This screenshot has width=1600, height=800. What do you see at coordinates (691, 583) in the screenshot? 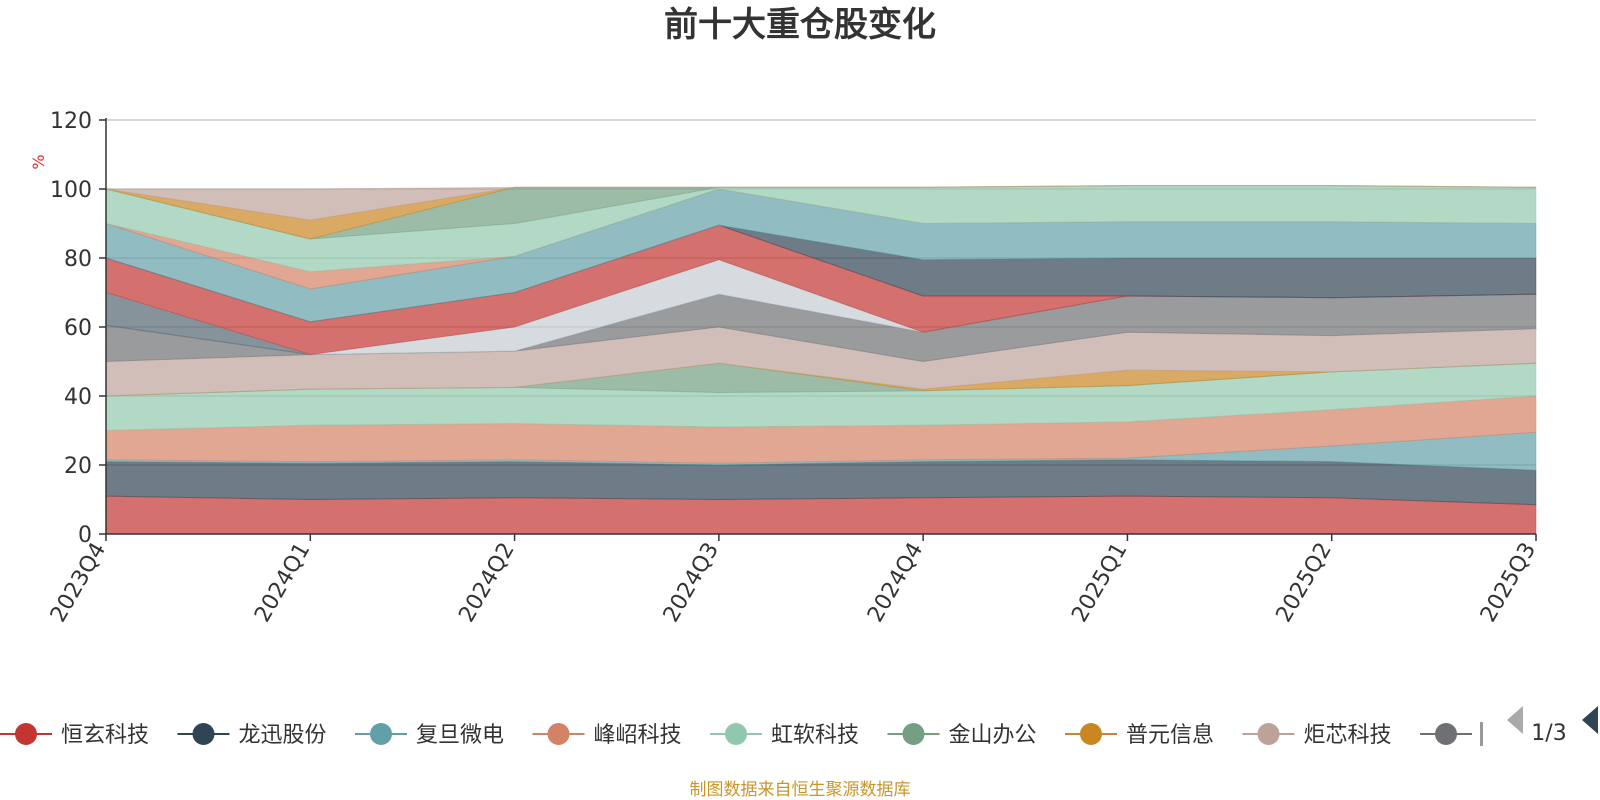
I see `x-tick-label-2024Q3: 2024Q3` at bounding box center [691, 583].